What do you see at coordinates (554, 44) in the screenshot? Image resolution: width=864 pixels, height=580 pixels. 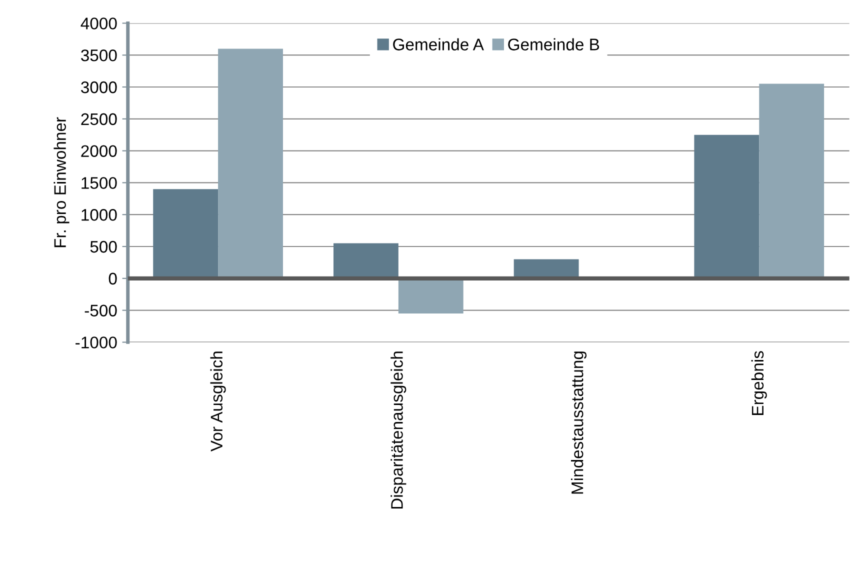 I see `legend-label: Gemeinde B` at bounding box center [554, 44].